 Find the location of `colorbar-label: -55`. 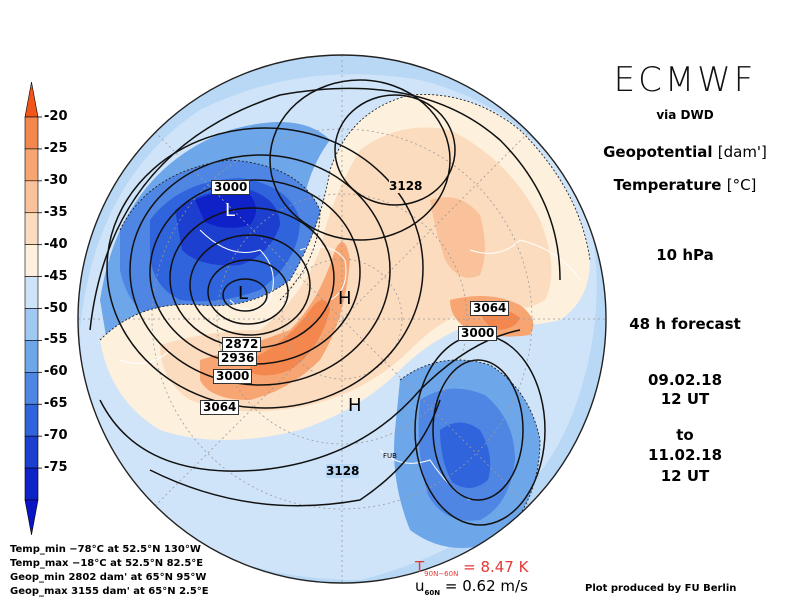

colorbar-label: -55 is located at coordinates (56, 340).